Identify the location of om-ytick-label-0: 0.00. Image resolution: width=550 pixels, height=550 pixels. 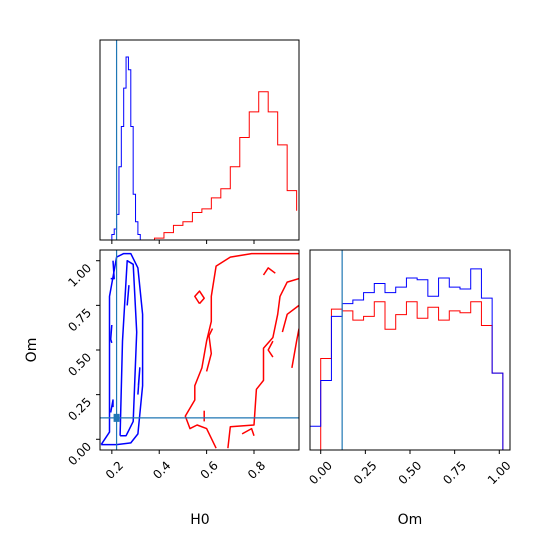
(79, 454).